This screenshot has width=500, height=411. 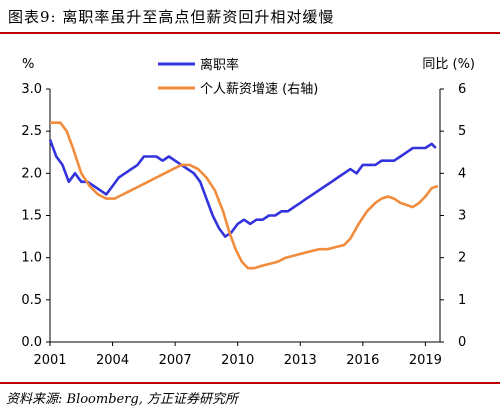 I want to click on x-tick-label: 2007, so click(x=175, y=360).